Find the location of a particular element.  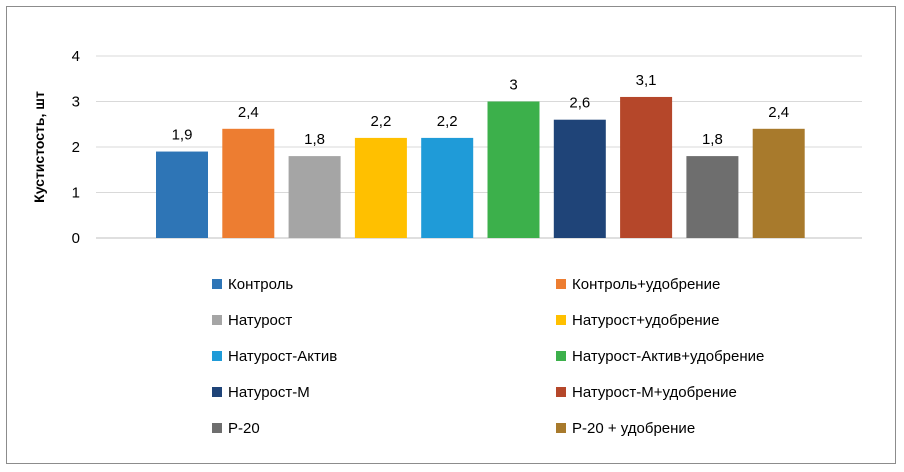

y-tick-label: 3 is located at coordinates (76, 102).